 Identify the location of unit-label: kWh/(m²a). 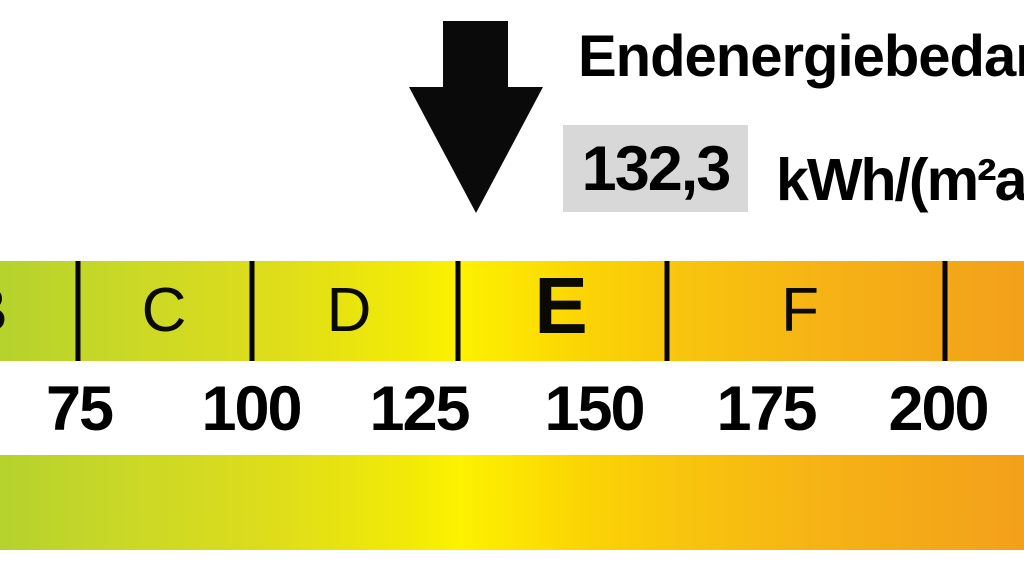
(900, 180).